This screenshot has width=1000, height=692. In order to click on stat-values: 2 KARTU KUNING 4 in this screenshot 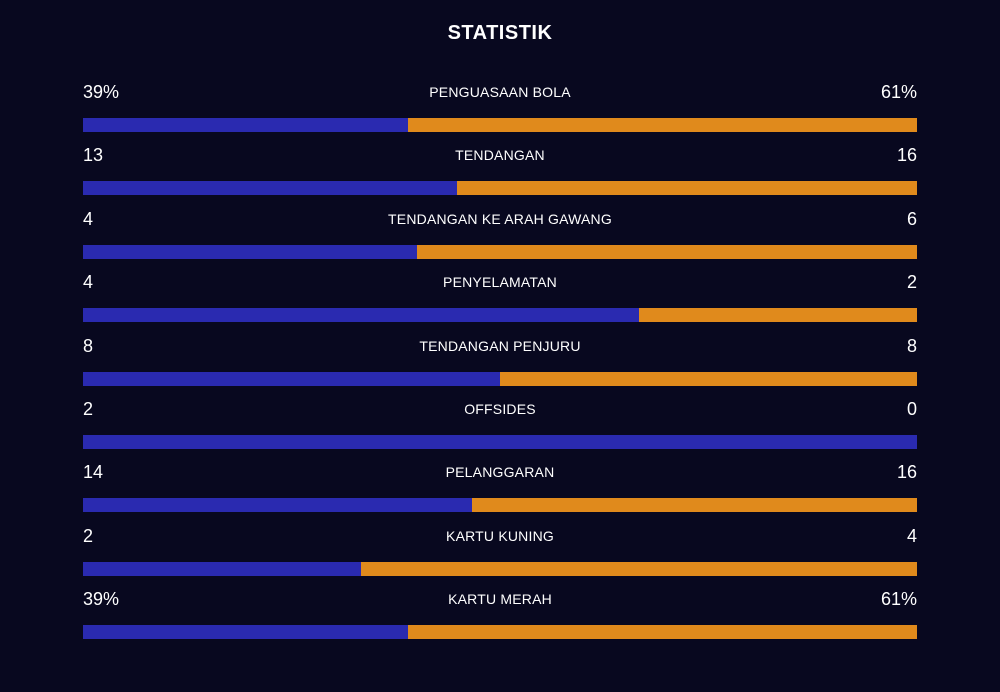, I will do `click(500, 538)`.